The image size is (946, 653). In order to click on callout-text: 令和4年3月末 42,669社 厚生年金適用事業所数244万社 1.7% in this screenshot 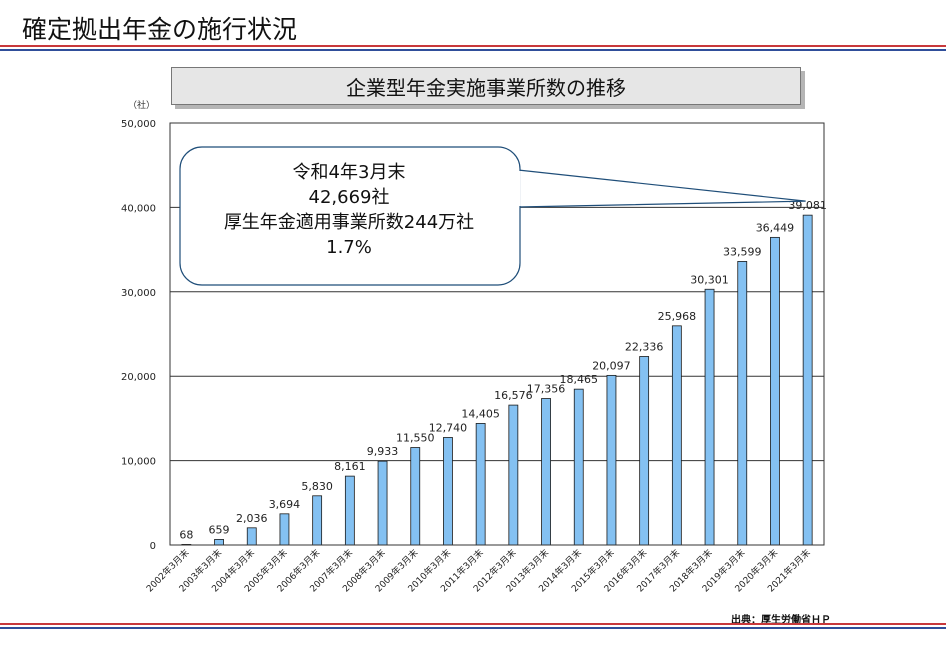, I will do `click(349, 210)`.